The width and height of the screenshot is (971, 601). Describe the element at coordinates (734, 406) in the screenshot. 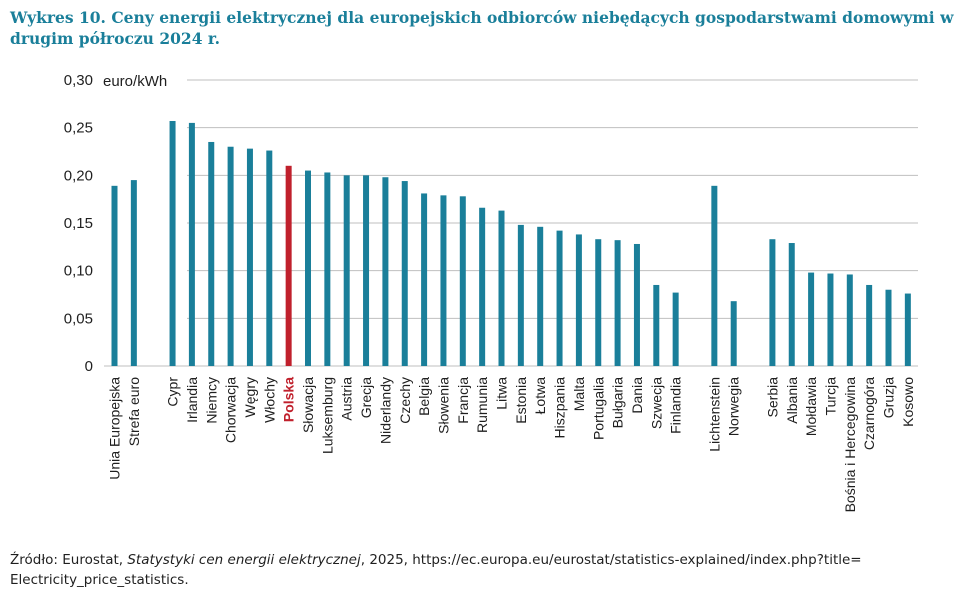

I see `x-tick-label: Norwegia` at that location.